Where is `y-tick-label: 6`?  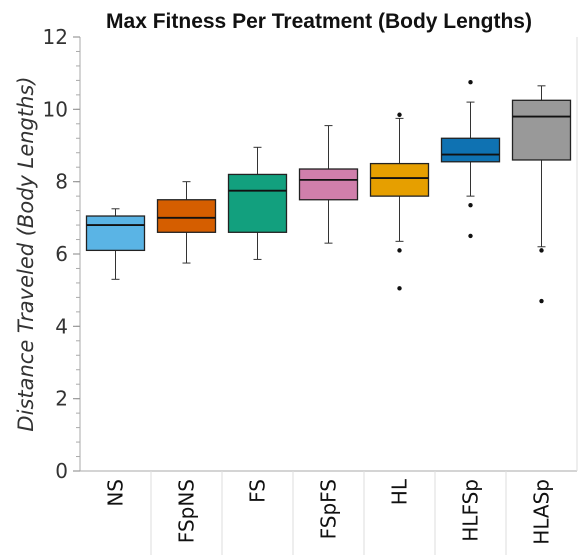
y-tick-label: 6 is located at coordinates (61, 254).